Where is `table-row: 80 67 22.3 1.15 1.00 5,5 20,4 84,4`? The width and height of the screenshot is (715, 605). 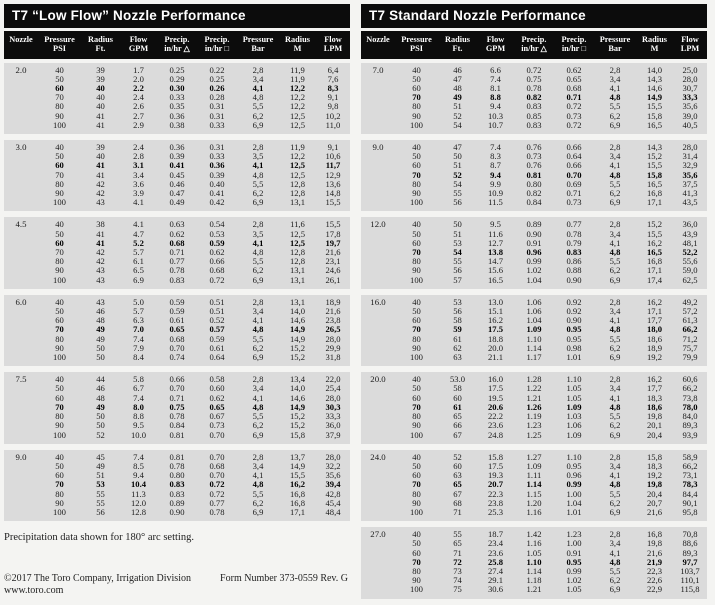
table-row: 80 67 22.3 1.15 1.00 5,5 20,4 84,4 is located at coordinates (534, 493).